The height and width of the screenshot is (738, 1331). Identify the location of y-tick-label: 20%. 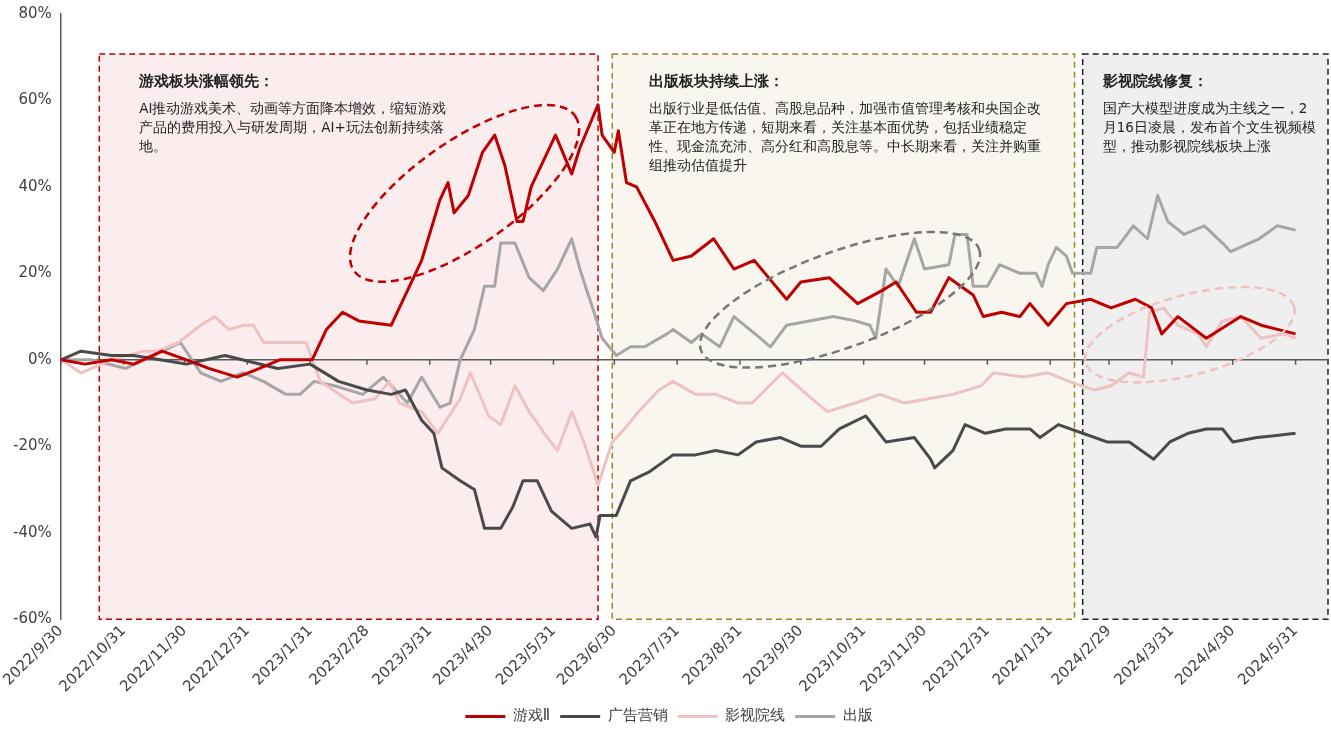
(35, 272).